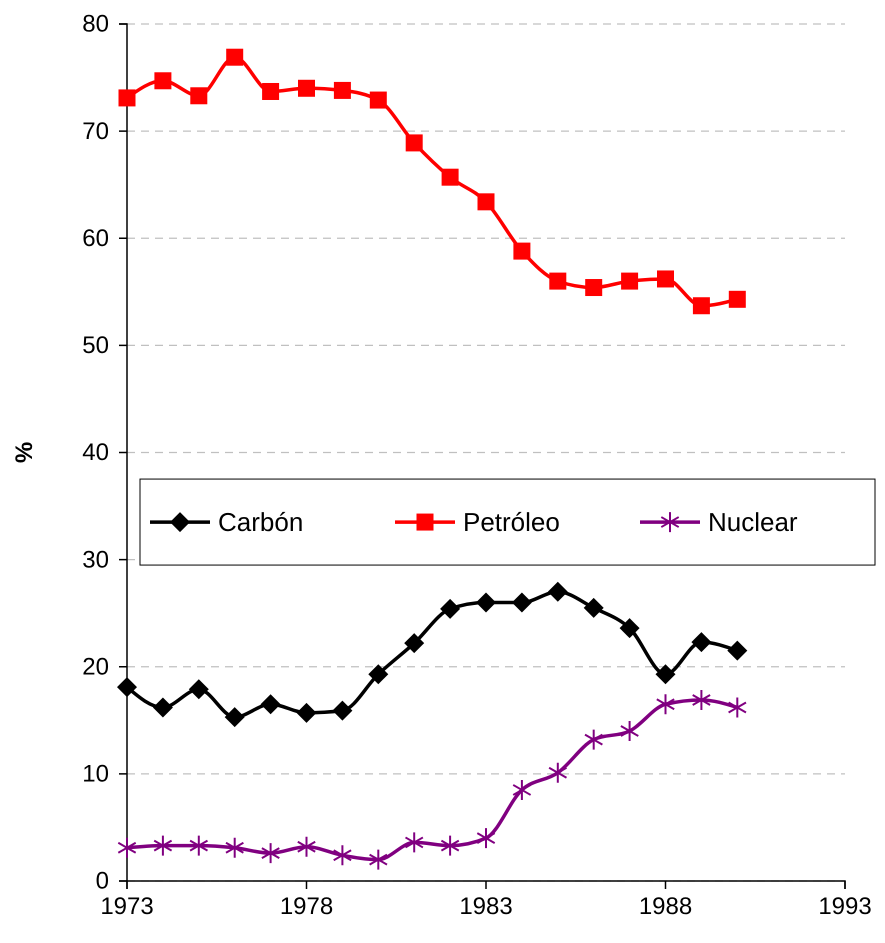 This screenshot has width=885, height=943. What do you see at coordinates (95, 560) in the screenshot?
I see `y-tick-label: 30` at bounding box center [95, 560].